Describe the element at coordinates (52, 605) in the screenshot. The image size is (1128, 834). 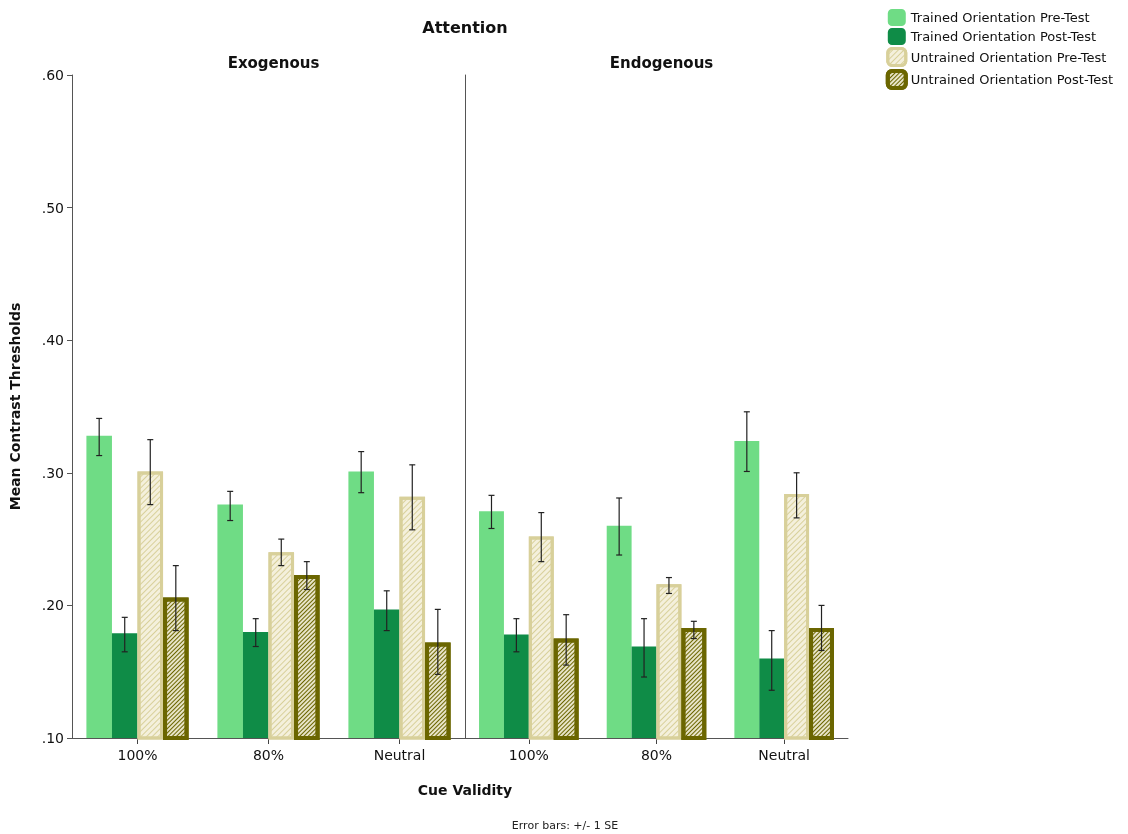
I see `y-tick-label: .20` at that location.